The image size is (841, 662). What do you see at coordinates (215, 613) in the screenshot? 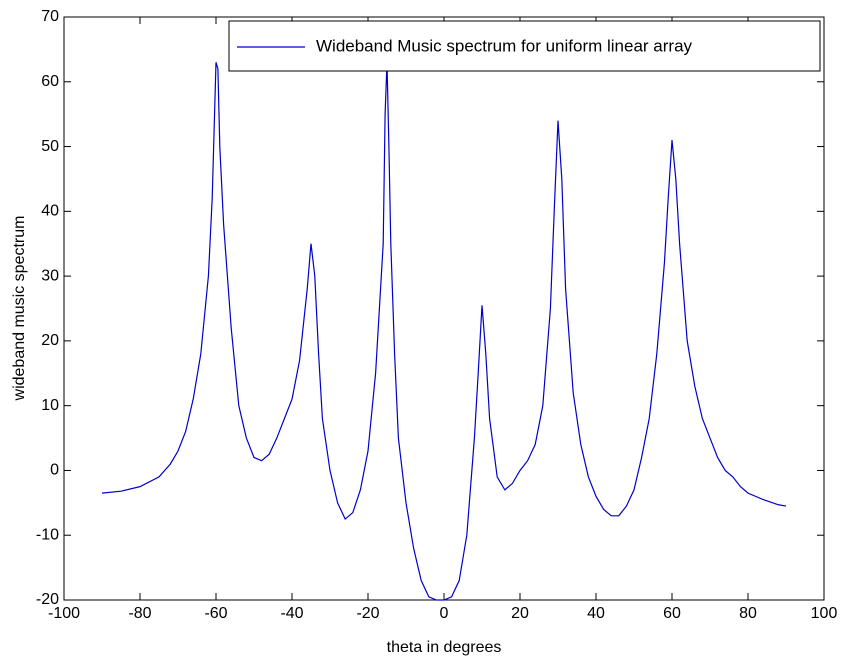
I see `x-tick-label: -60` at bounding box center [215, 613].